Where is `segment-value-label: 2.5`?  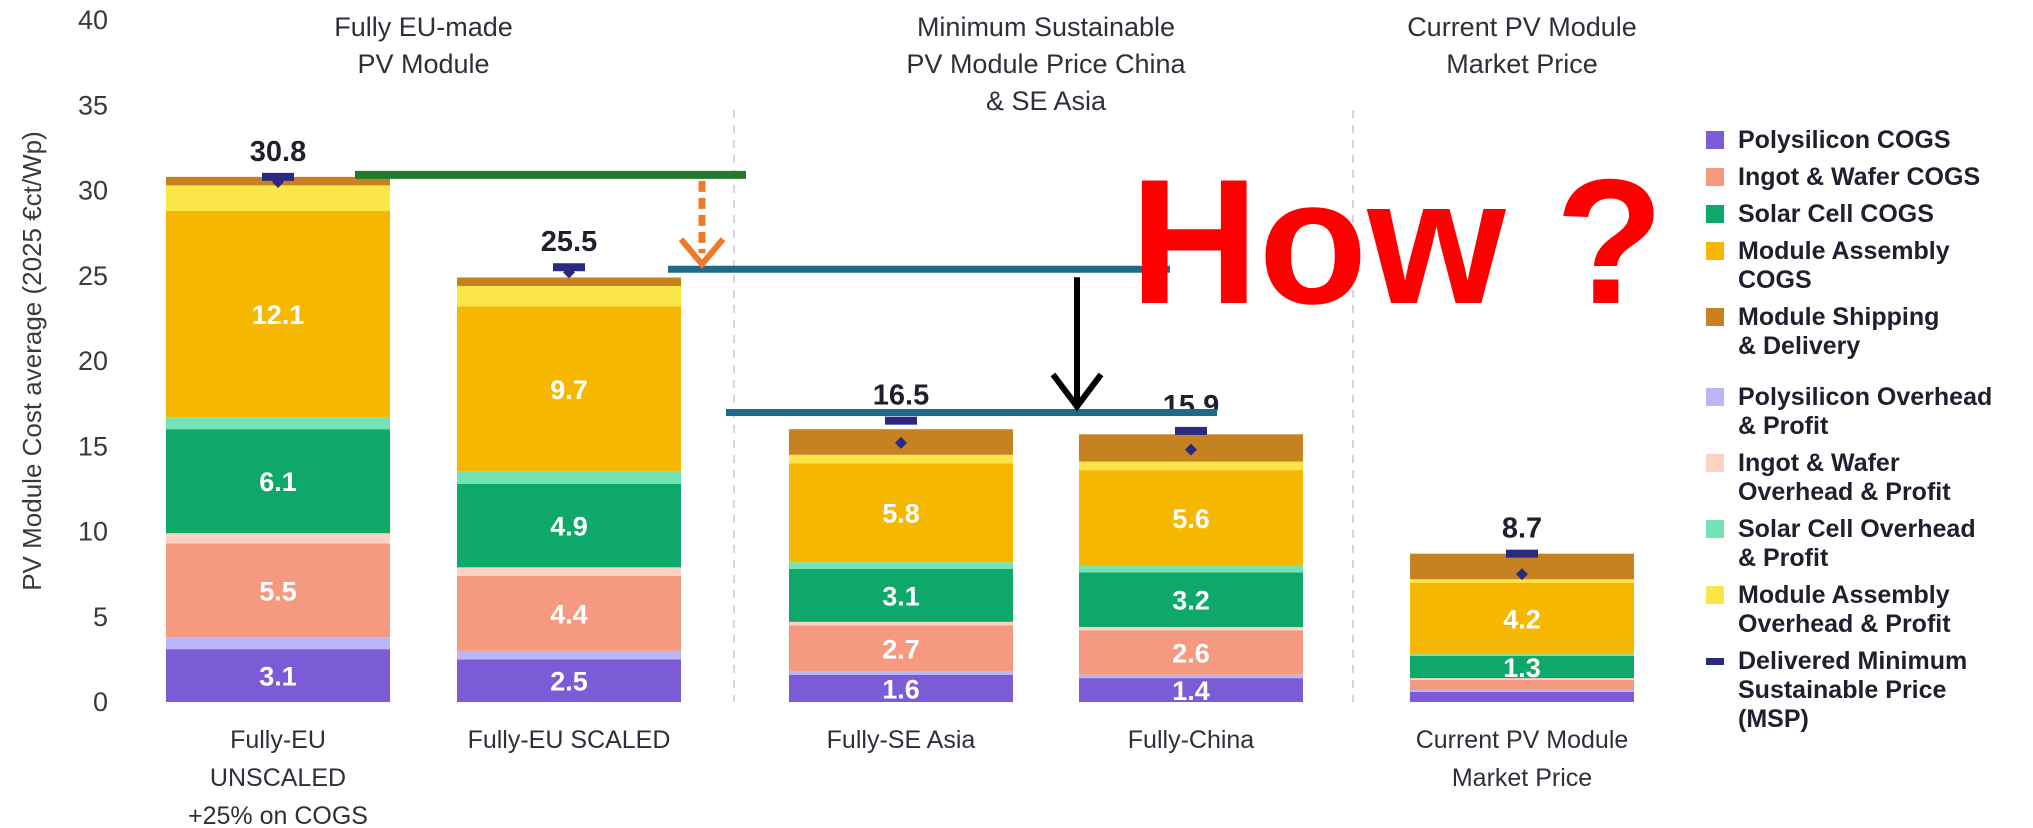 segment-value-label: 2.5 is located at coordinates (569, 682).